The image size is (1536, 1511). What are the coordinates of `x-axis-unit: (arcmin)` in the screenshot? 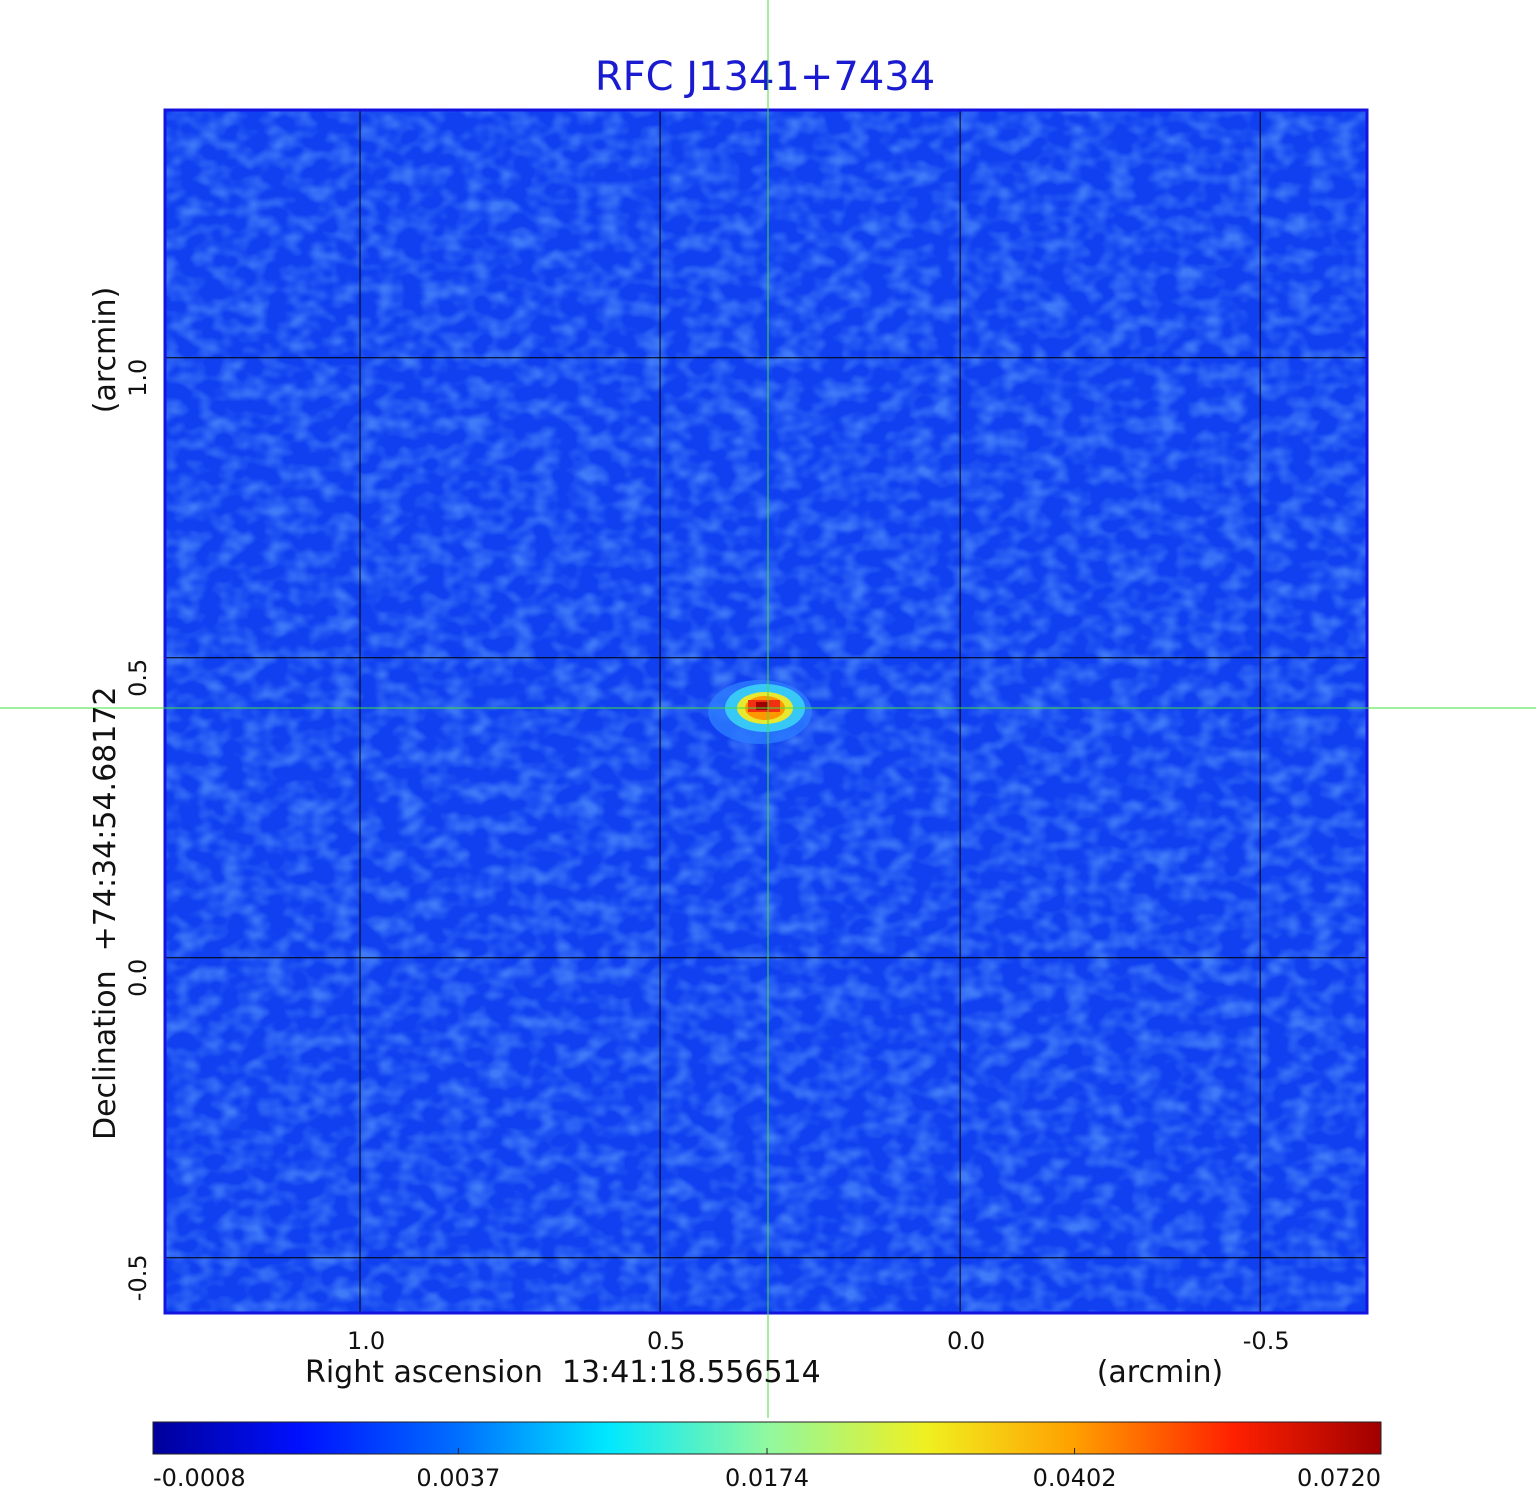 It's located at (1160, 1372).